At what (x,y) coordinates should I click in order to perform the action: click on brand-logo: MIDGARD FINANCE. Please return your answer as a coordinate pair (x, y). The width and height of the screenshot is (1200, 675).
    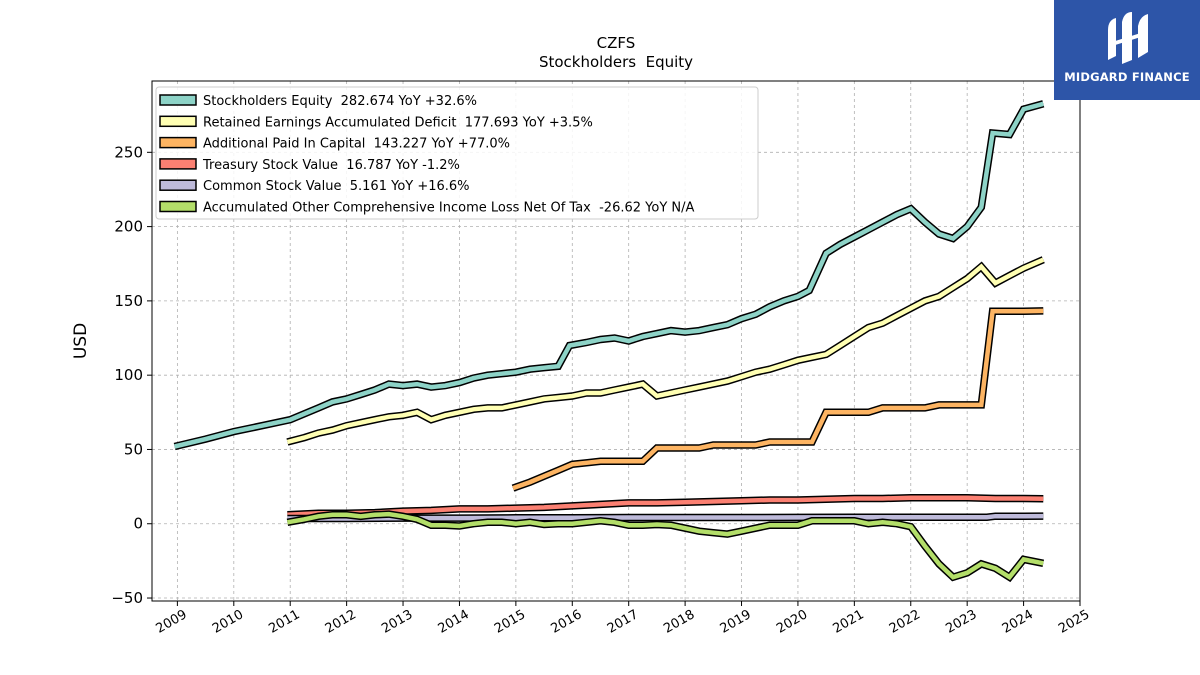
    Looking at the image, I should click on (1127, 50).